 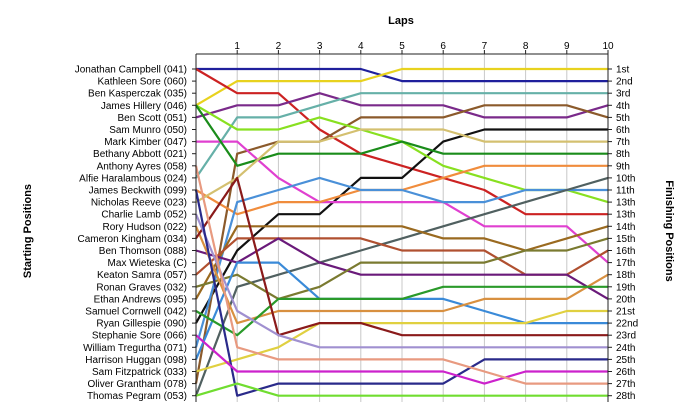 I want to click on x-tick-label: 9, so click(x=567, y=46).